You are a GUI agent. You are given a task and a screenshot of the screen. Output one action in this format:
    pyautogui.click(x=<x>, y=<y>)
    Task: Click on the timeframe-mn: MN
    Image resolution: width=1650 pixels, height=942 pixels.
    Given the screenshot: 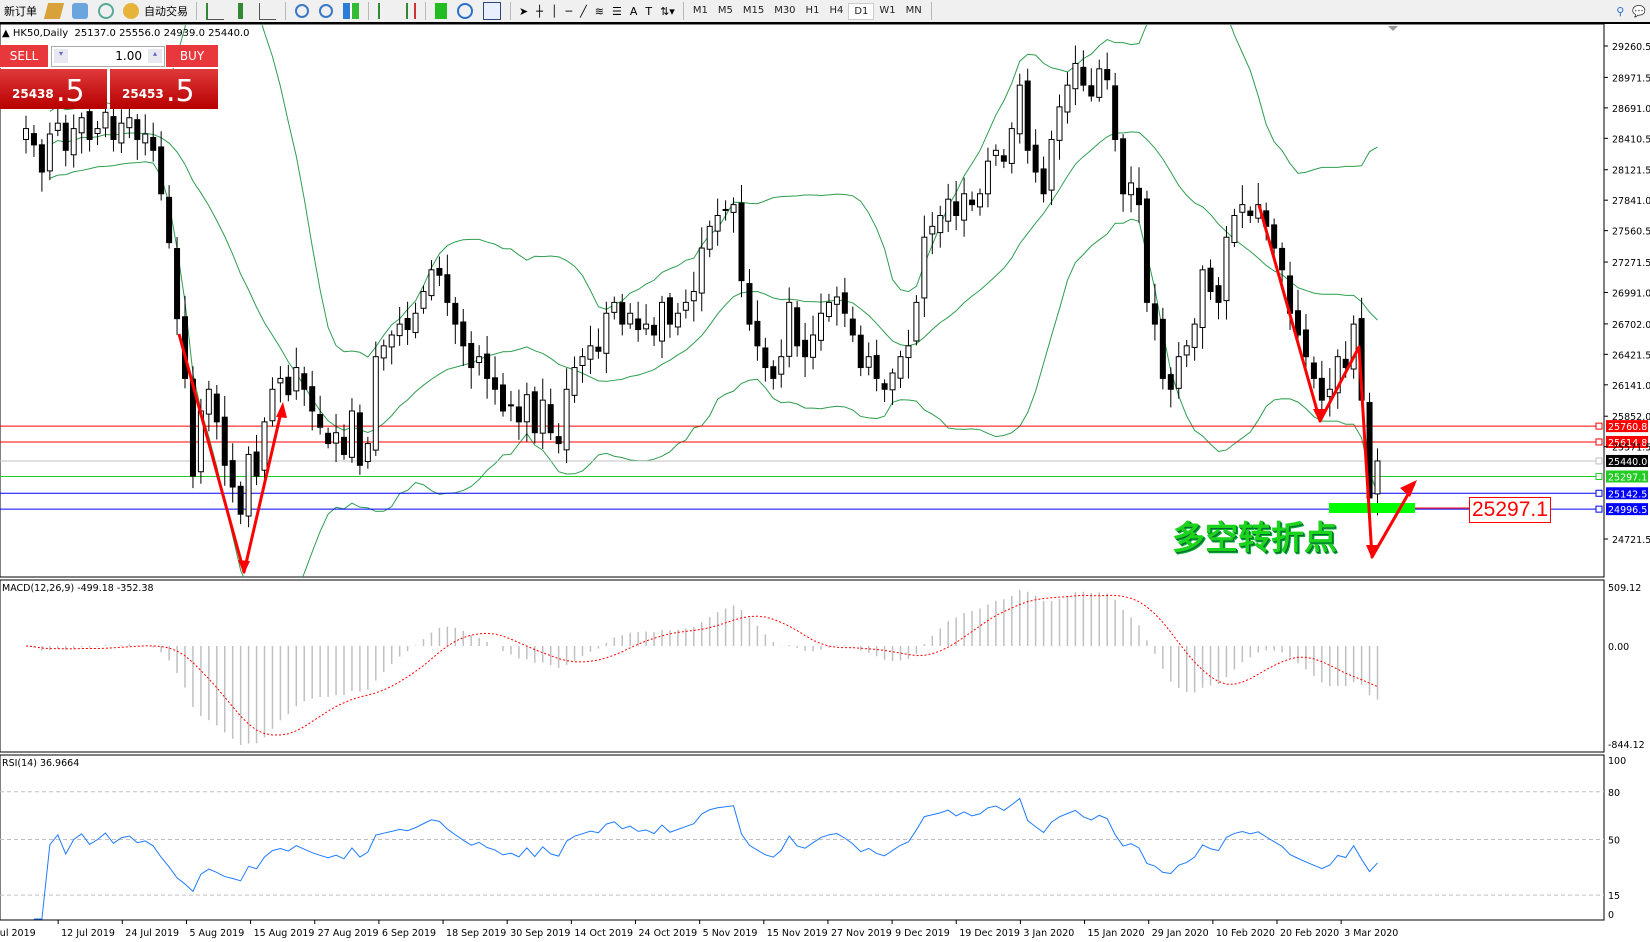 What is the action you would take?
    pyautogui.click(x=913, y=10)
    